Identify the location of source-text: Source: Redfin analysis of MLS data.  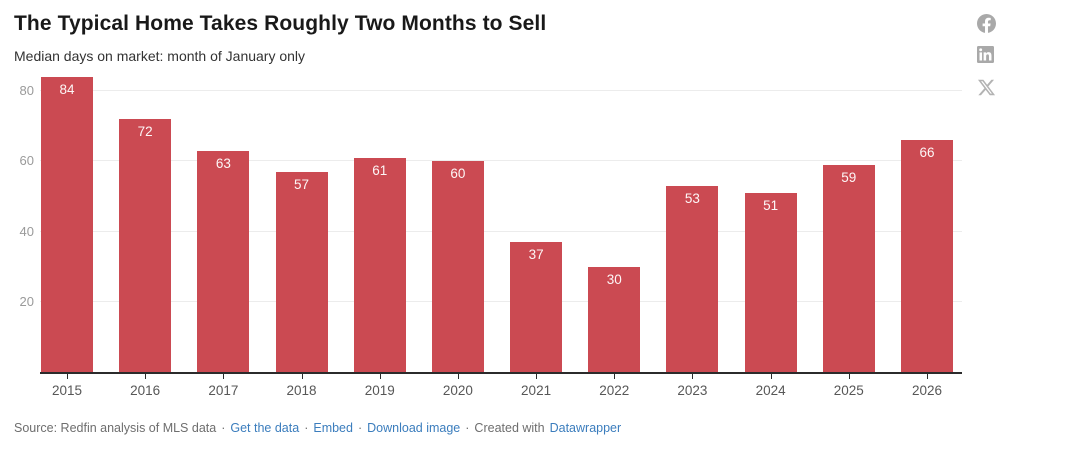
(115, 428).